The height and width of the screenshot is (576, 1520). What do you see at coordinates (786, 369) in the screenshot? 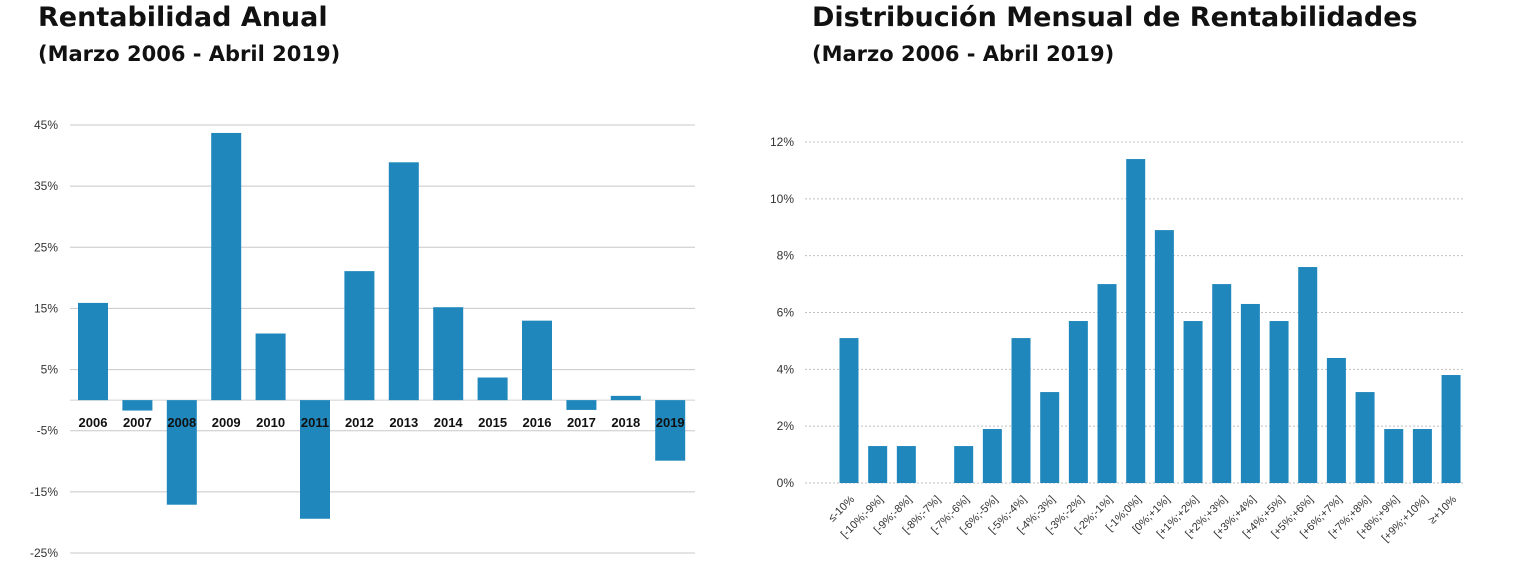
I see `y-tick-label: 4%` at bounding box center [786, 369].